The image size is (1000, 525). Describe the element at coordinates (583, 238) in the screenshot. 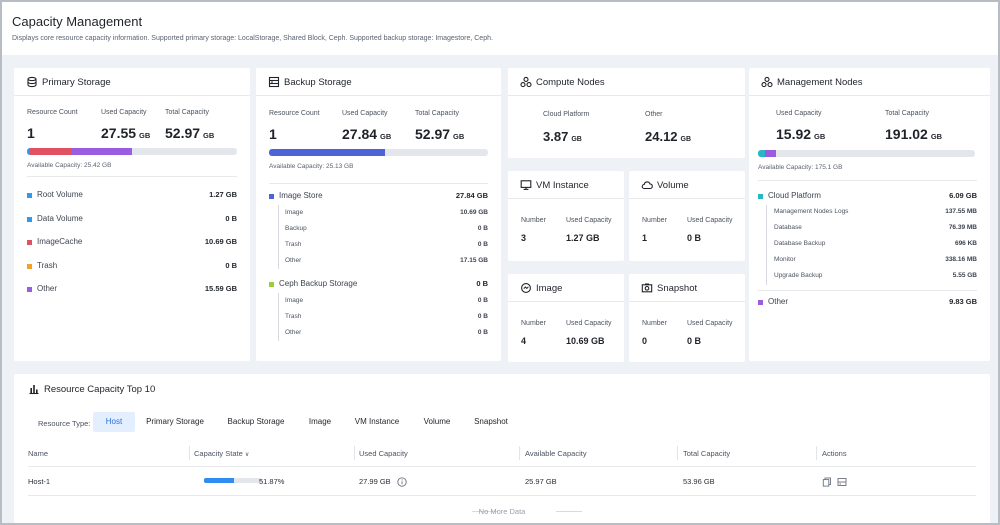

I see `used-capacity-value: 1.27 GB` at that location.